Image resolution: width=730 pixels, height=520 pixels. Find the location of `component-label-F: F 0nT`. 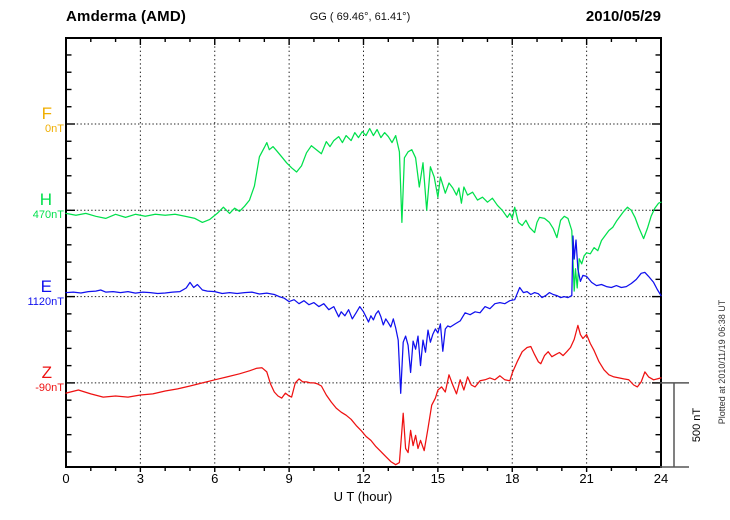

component-label-F: F 0nT is located at coordinates (32, 120).